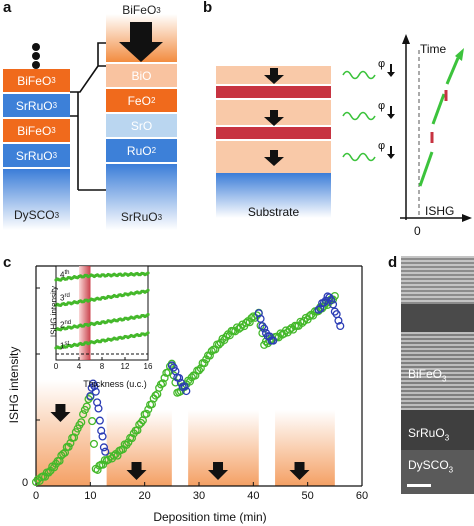 This screenshot has width=474, height=526. Describe the element at coordinates (253, 496) in the screenshot. I see `x-tick-label: 40` at that location.